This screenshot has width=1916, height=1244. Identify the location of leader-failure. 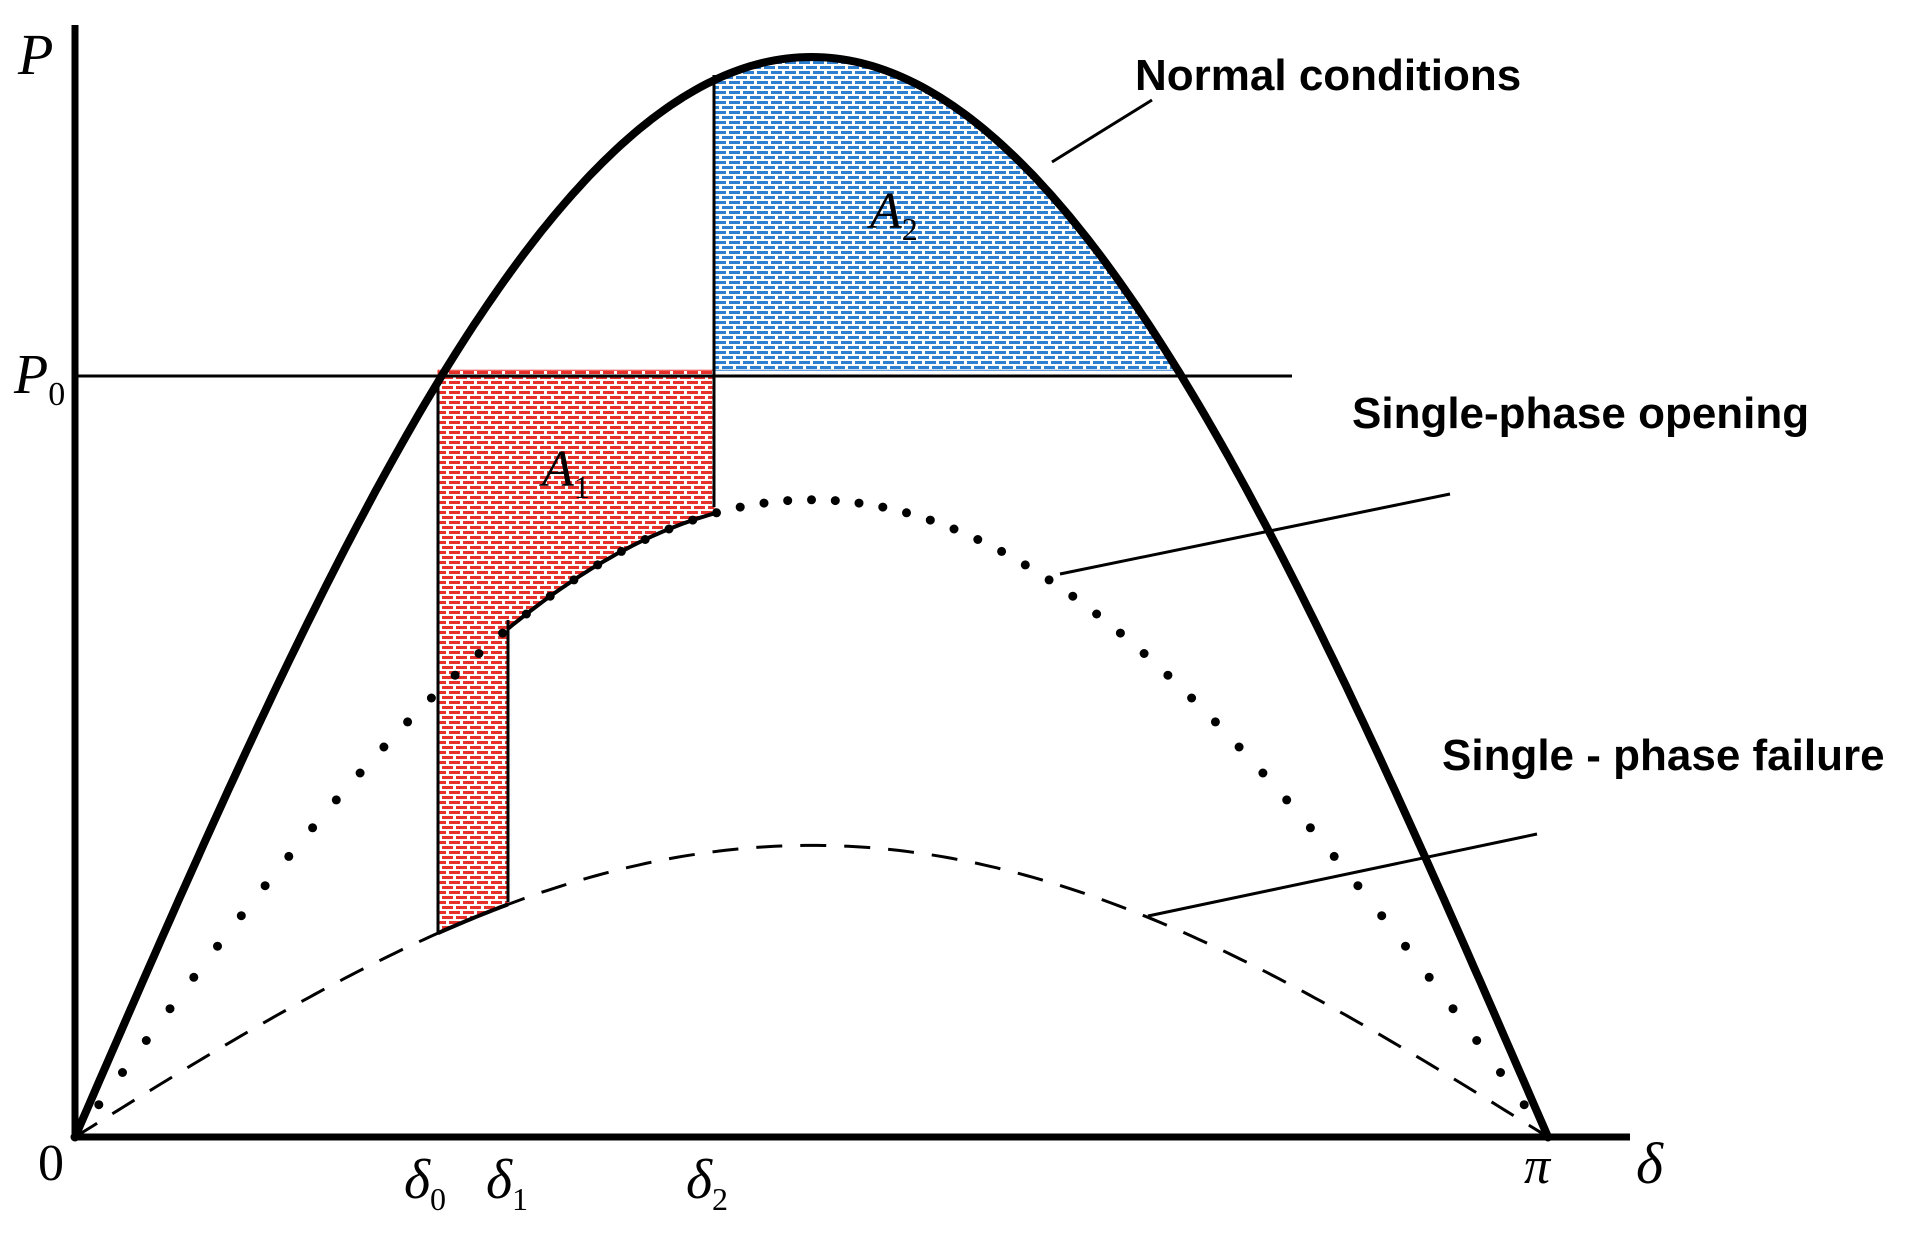
(1342, 875).